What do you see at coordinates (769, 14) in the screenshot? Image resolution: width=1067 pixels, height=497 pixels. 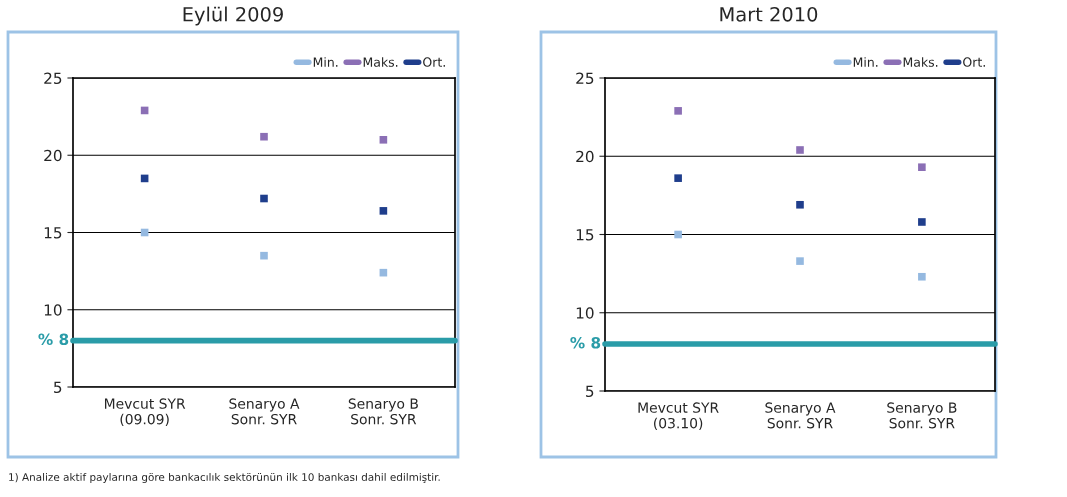 I see `chart-title: Mart 2010` at bounding box center [769, 14].